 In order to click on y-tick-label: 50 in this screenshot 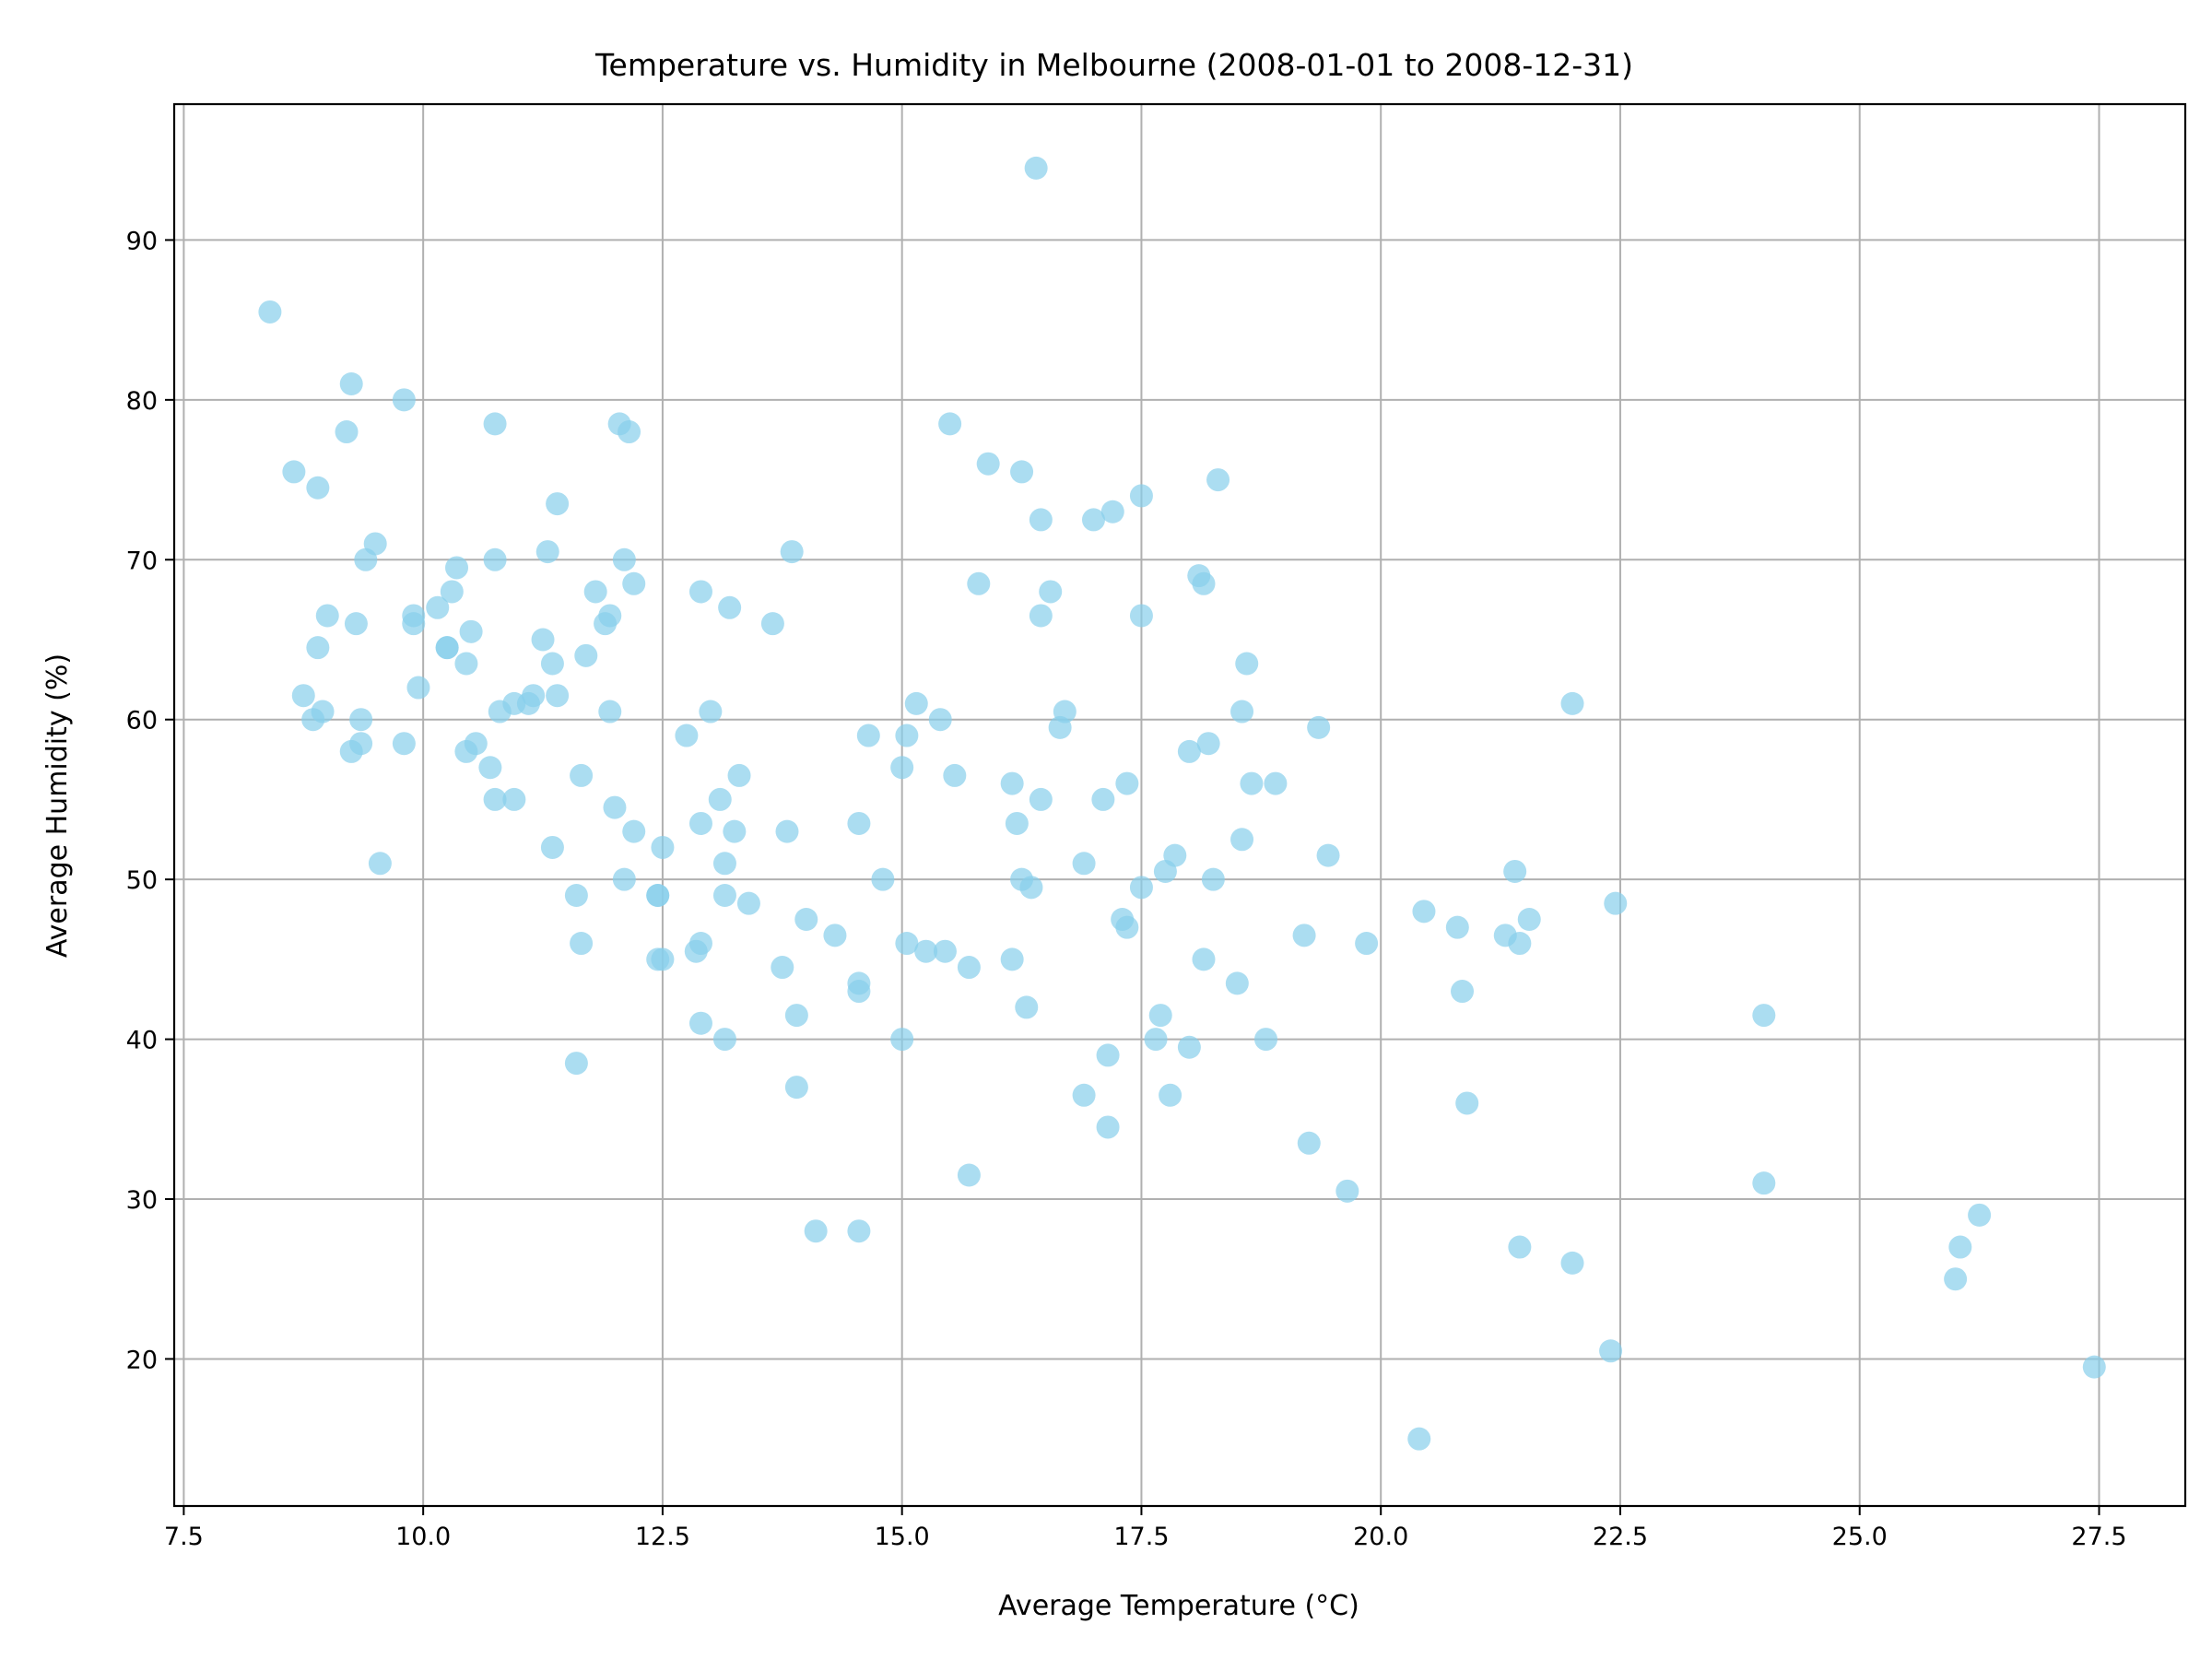, I will do `click(142, 880)`.